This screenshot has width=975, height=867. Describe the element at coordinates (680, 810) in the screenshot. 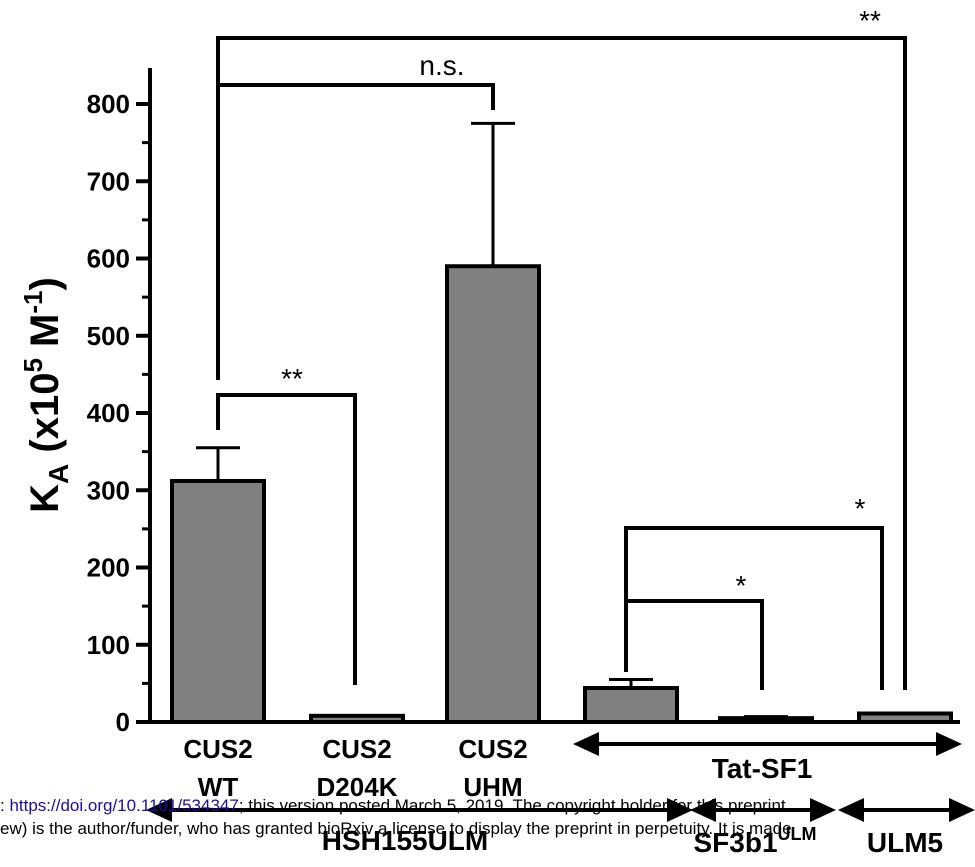

I see `hsh155-arrow-head-right` at that location.